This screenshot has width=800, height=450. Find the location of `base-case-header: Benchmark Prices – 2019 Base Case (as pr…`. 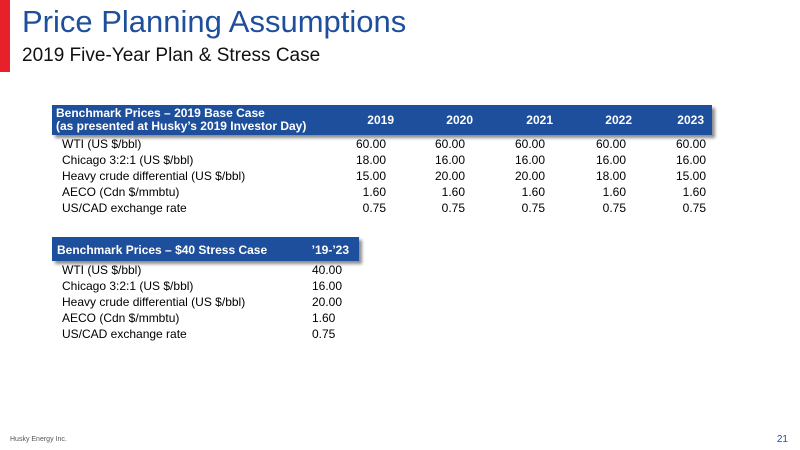

base-case-header: Benchmark Prices – 2019 Base Case (as pr… is located at coordinates (382, 120).